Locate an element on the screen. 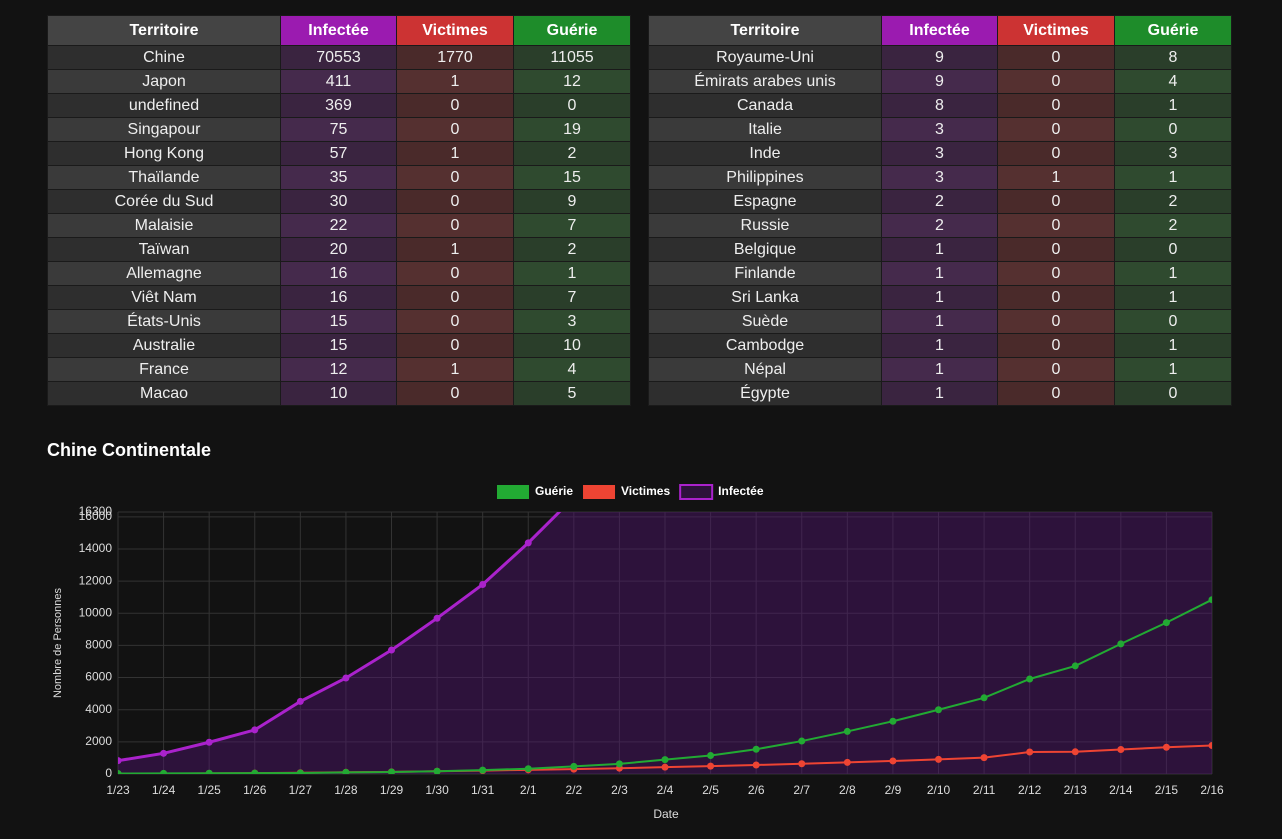 This screenshot has width=1282, height=839. cell: 2 is located at coordinates (1173, 201).